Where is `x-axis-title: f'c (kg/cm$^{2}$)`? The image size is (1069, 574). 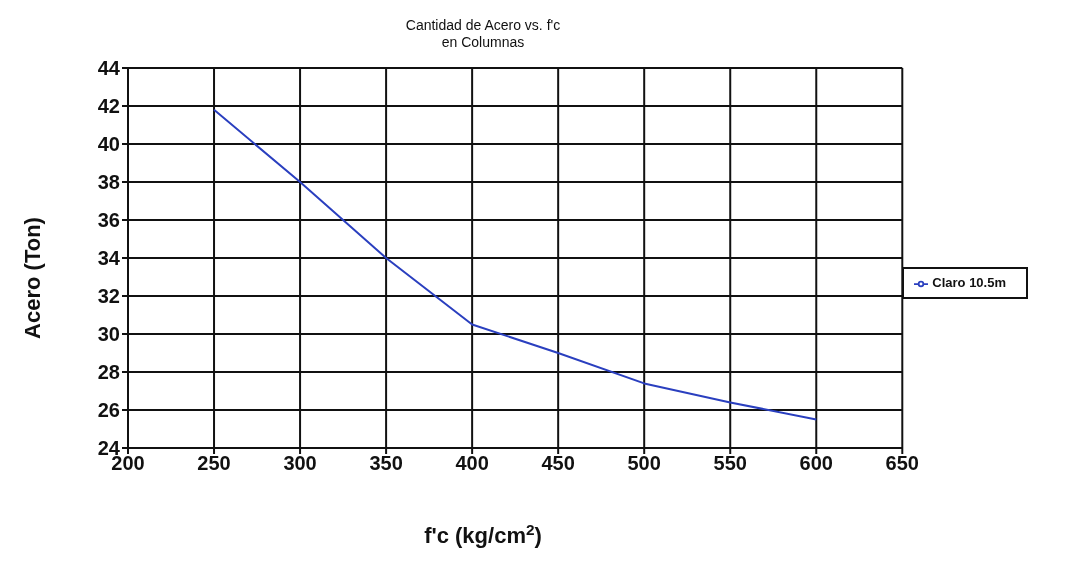
x-axis-title: f'c (kg/cm$^{2}$) is located at coordinates (483, 534).